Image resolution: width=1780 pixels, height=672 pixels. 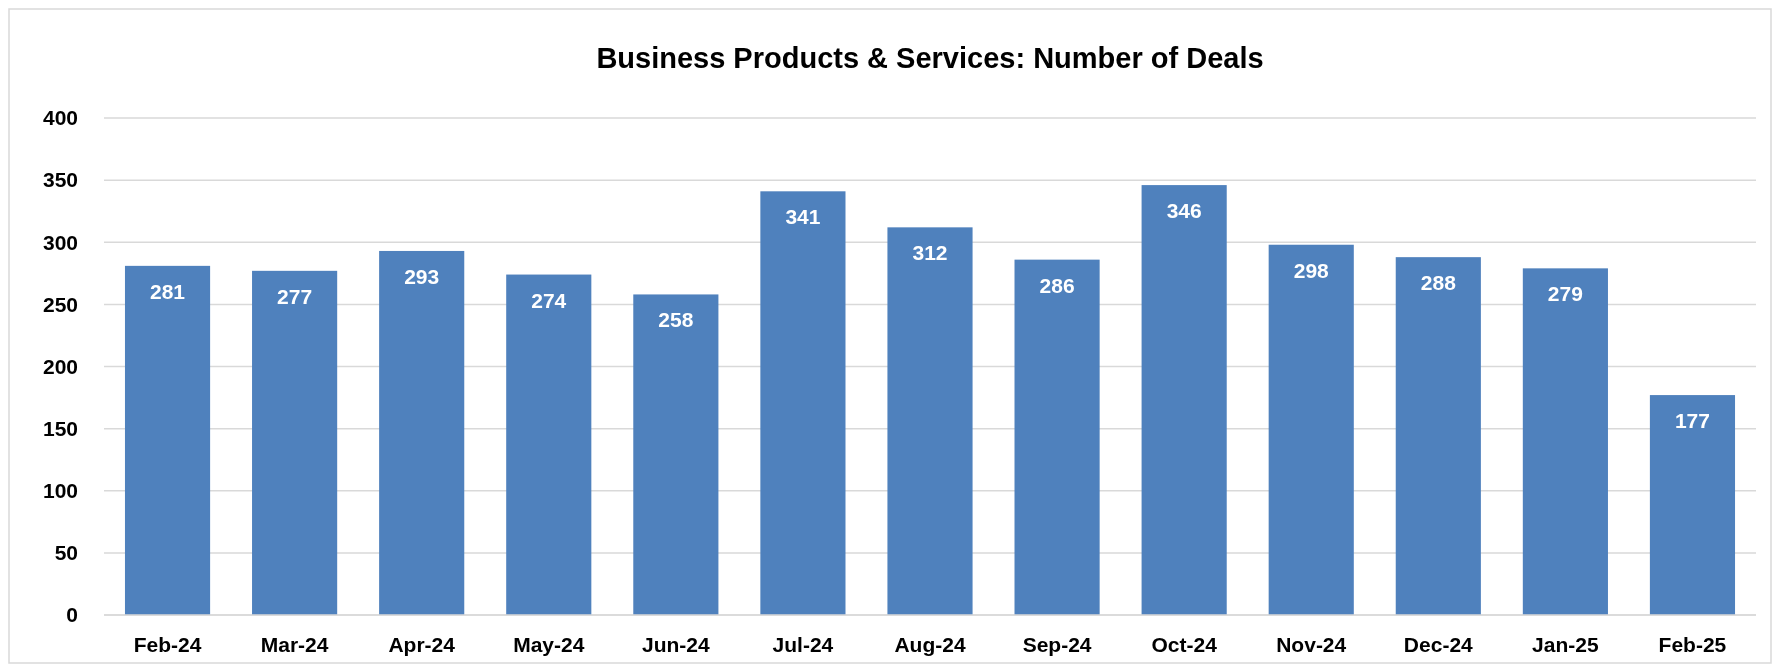 What do you see at coordinates (1438, 644) in the screenshot?
I see `x-tick-label: Dec-24` at bounding box center [1438, 644].